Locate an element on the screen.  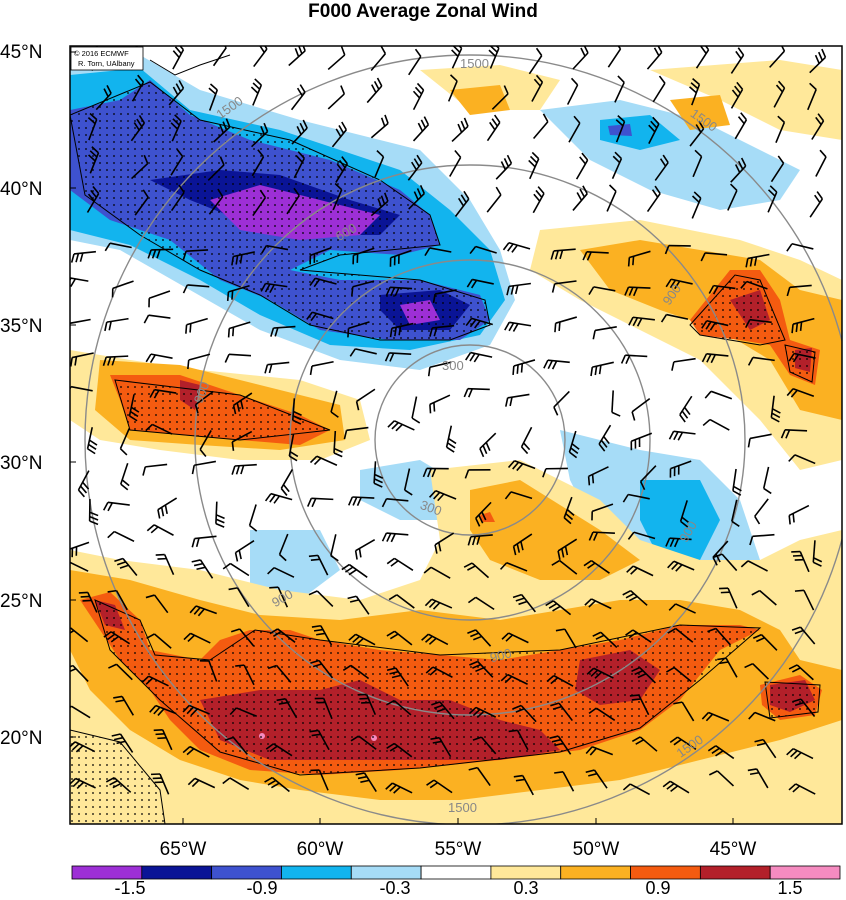
lon-label: 50°W is located at coordinates (596, 849).